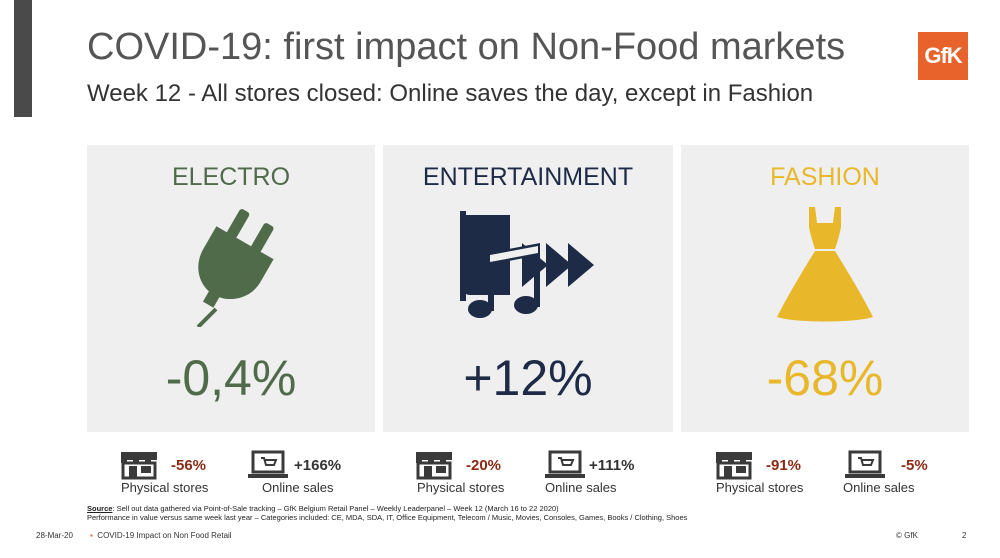  I want to click on plug-icon, so click(235, 268).